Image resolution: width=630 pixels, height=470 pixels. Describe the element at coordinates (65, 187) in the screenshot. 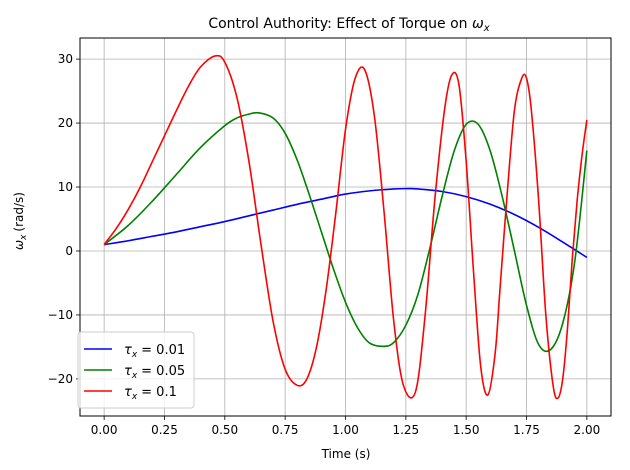

I see `y-tick-label: 10` at that location.